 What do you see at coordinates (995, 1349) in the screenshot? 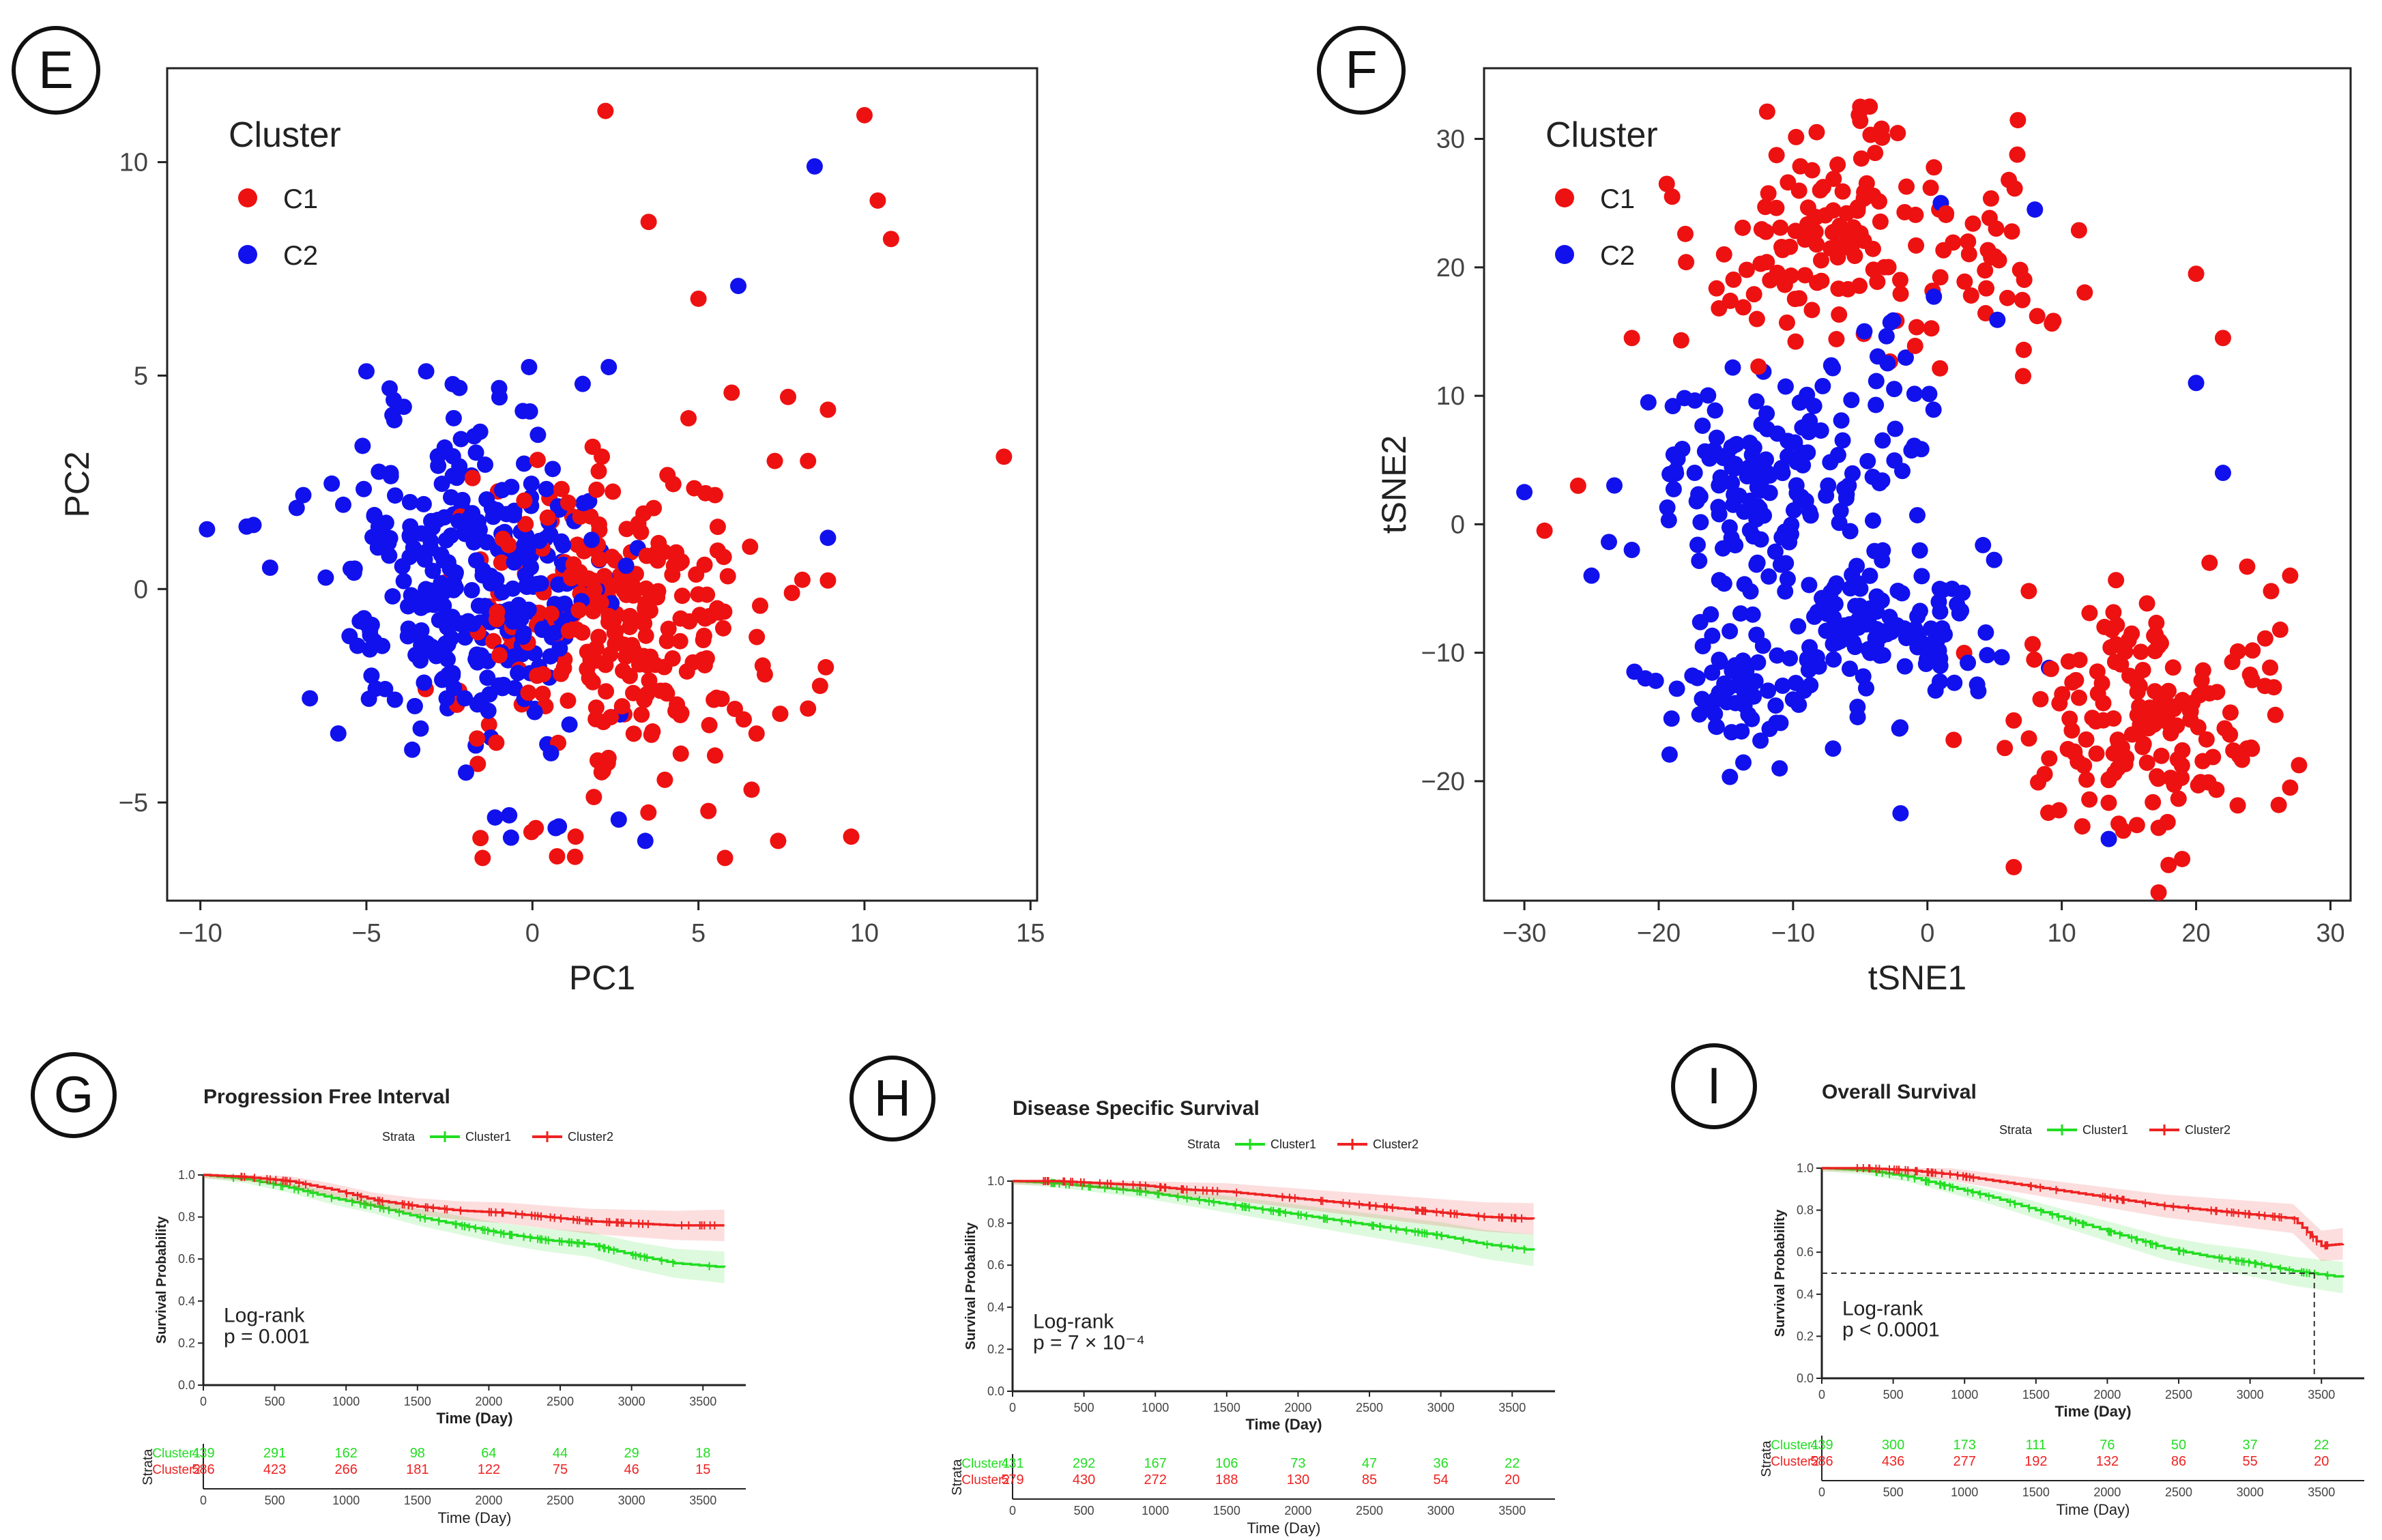
I see `y-tick-label: 0.2` at bounding box center [995, 1349].